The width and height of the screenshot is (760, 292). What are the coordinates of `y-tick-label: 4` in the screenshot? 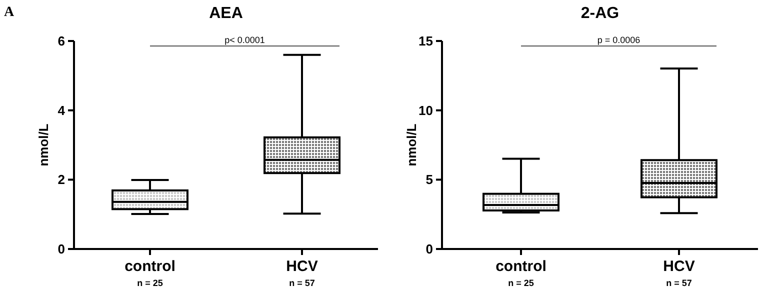 It's located at (62, 110).